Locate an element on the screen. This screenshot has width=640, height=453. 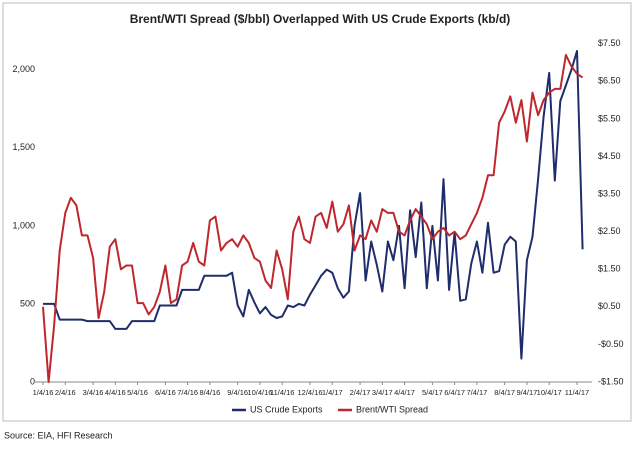
y2-tick-label: $7.50 is located at coordinates (609, 43).